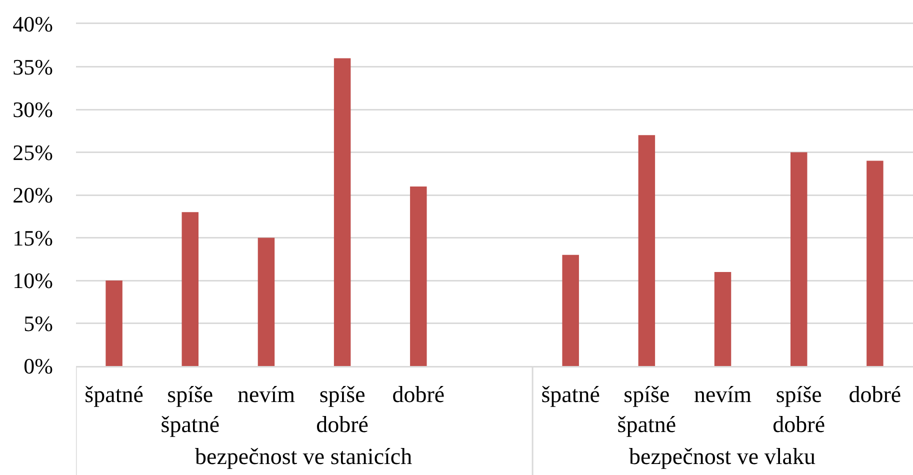  Describe the element at coordinates (32, 152) in the screenshot. I see `y-tick-label: 25%` at that location.